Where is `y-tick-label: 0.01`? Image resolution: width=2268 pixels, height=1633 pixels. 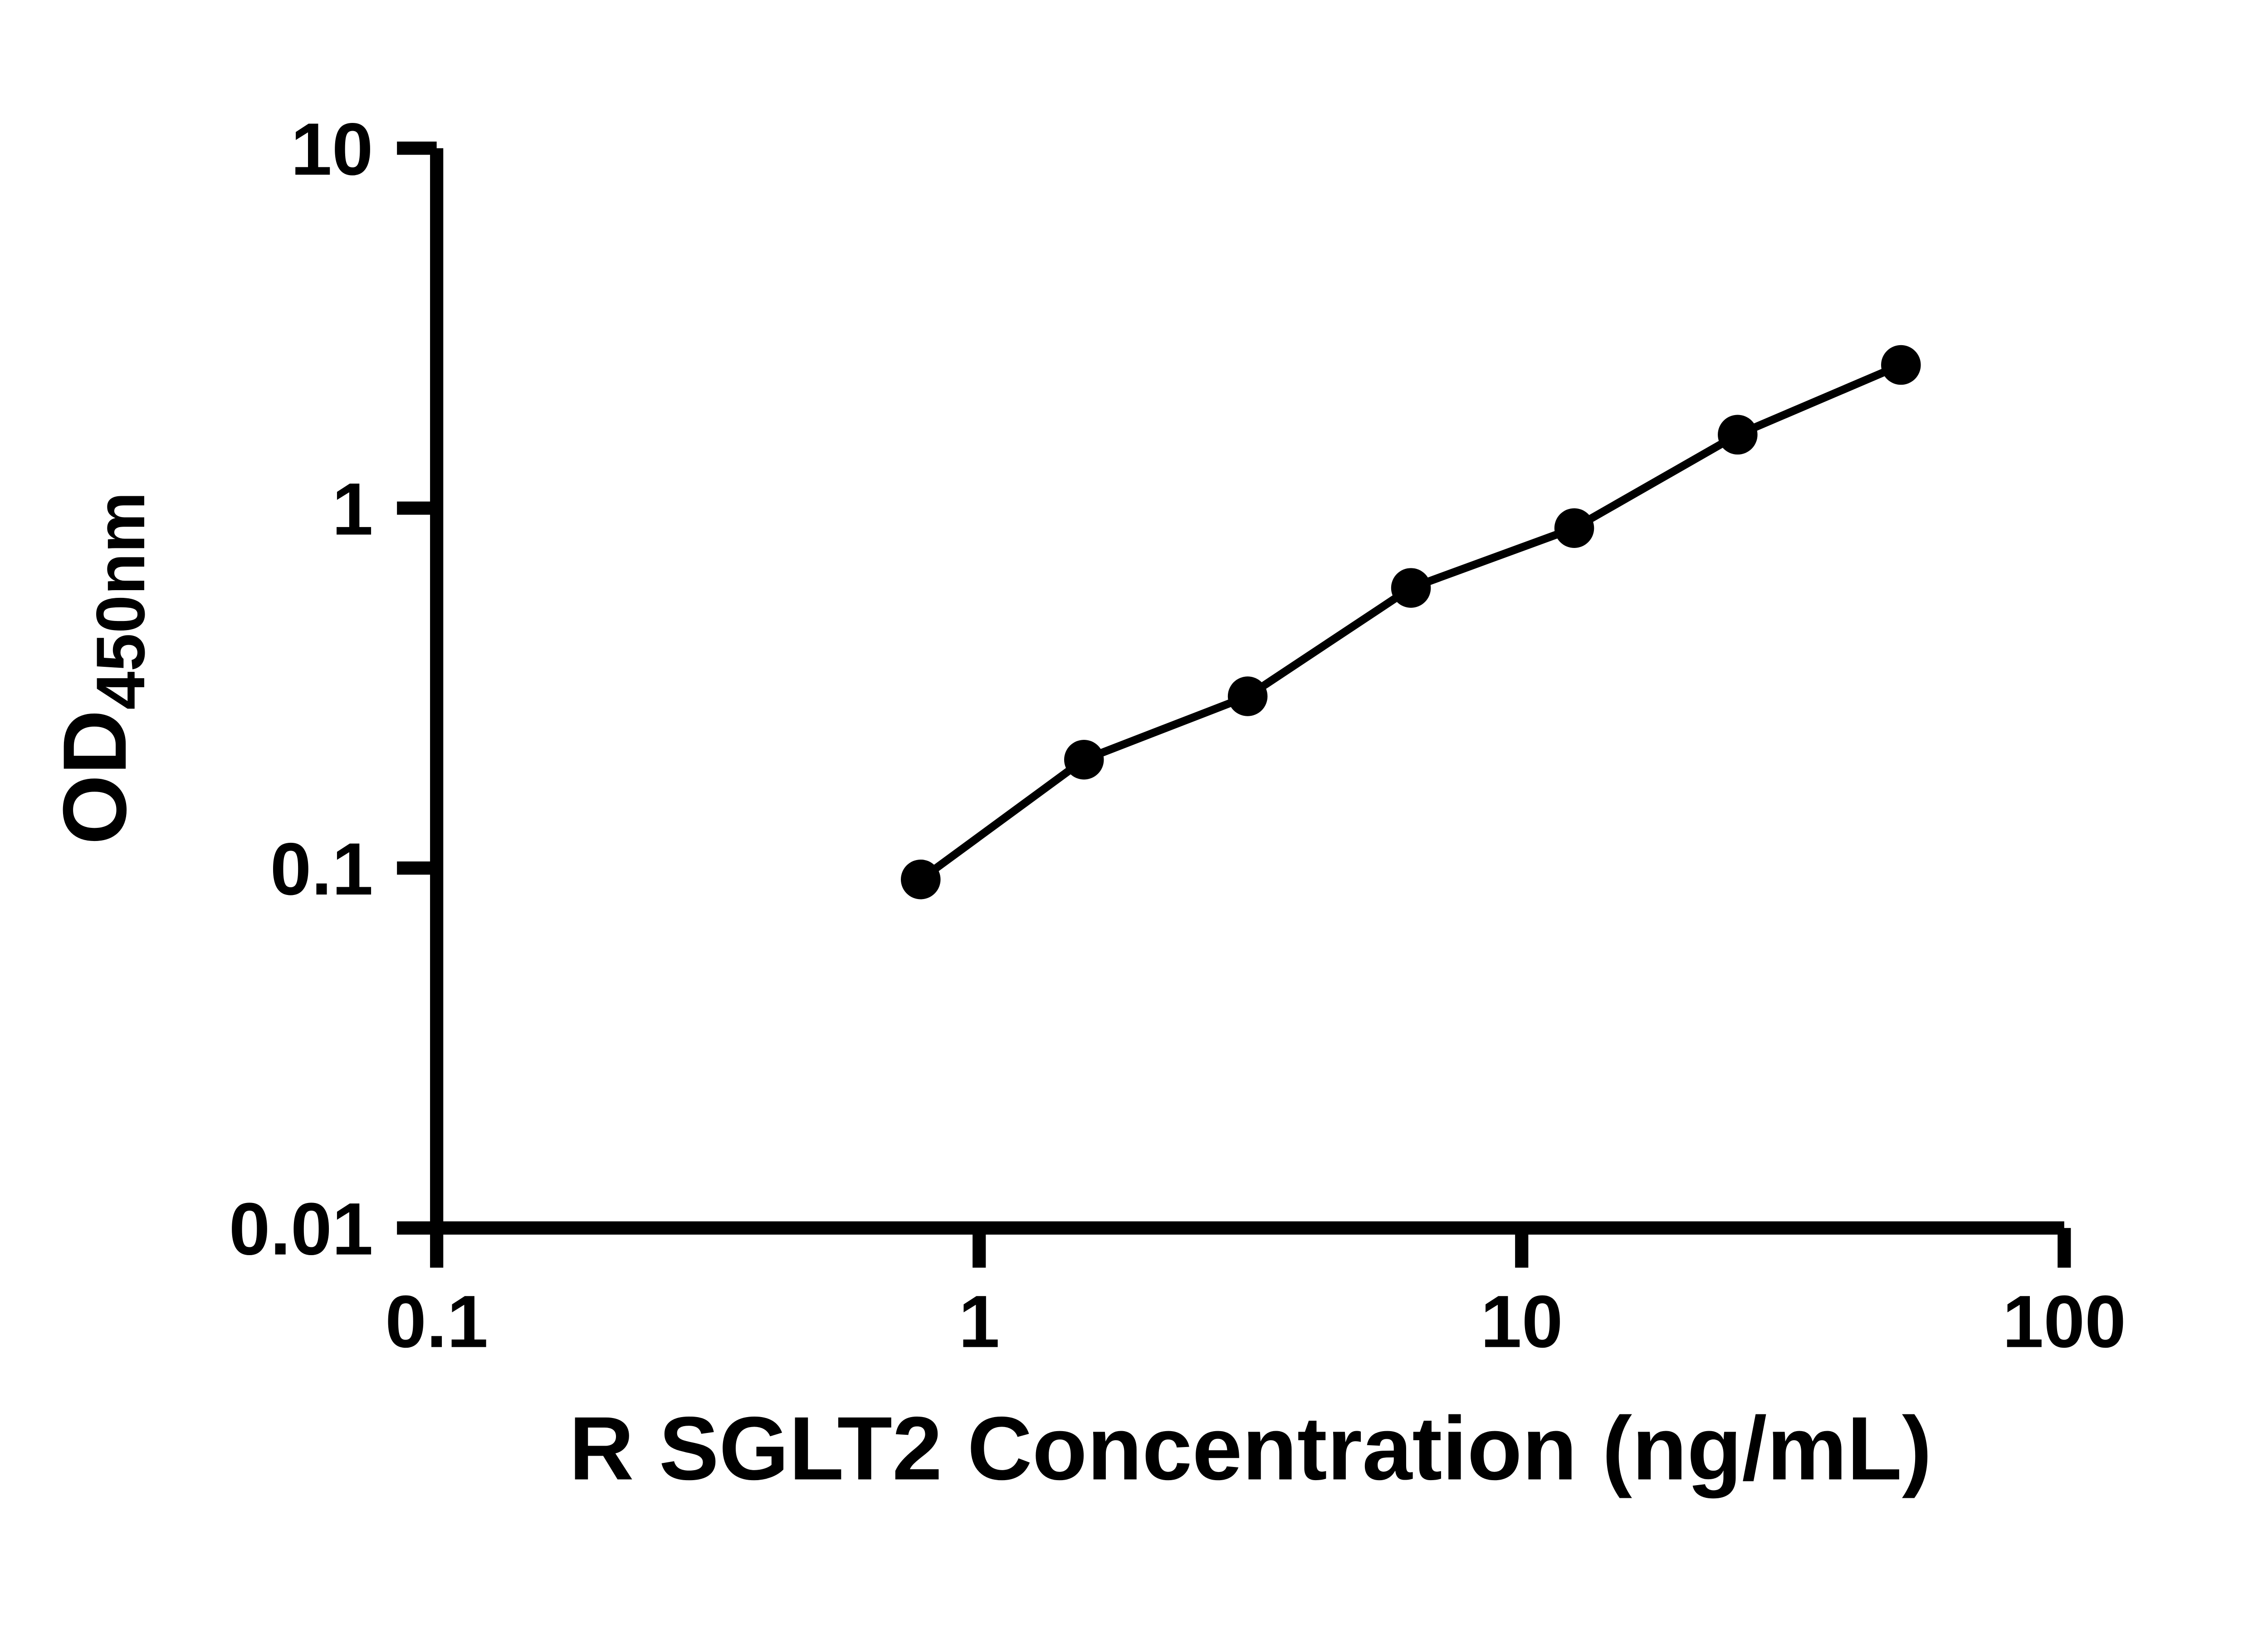 y-tick-label: 0.01 is located at coordinates (301, 1228).